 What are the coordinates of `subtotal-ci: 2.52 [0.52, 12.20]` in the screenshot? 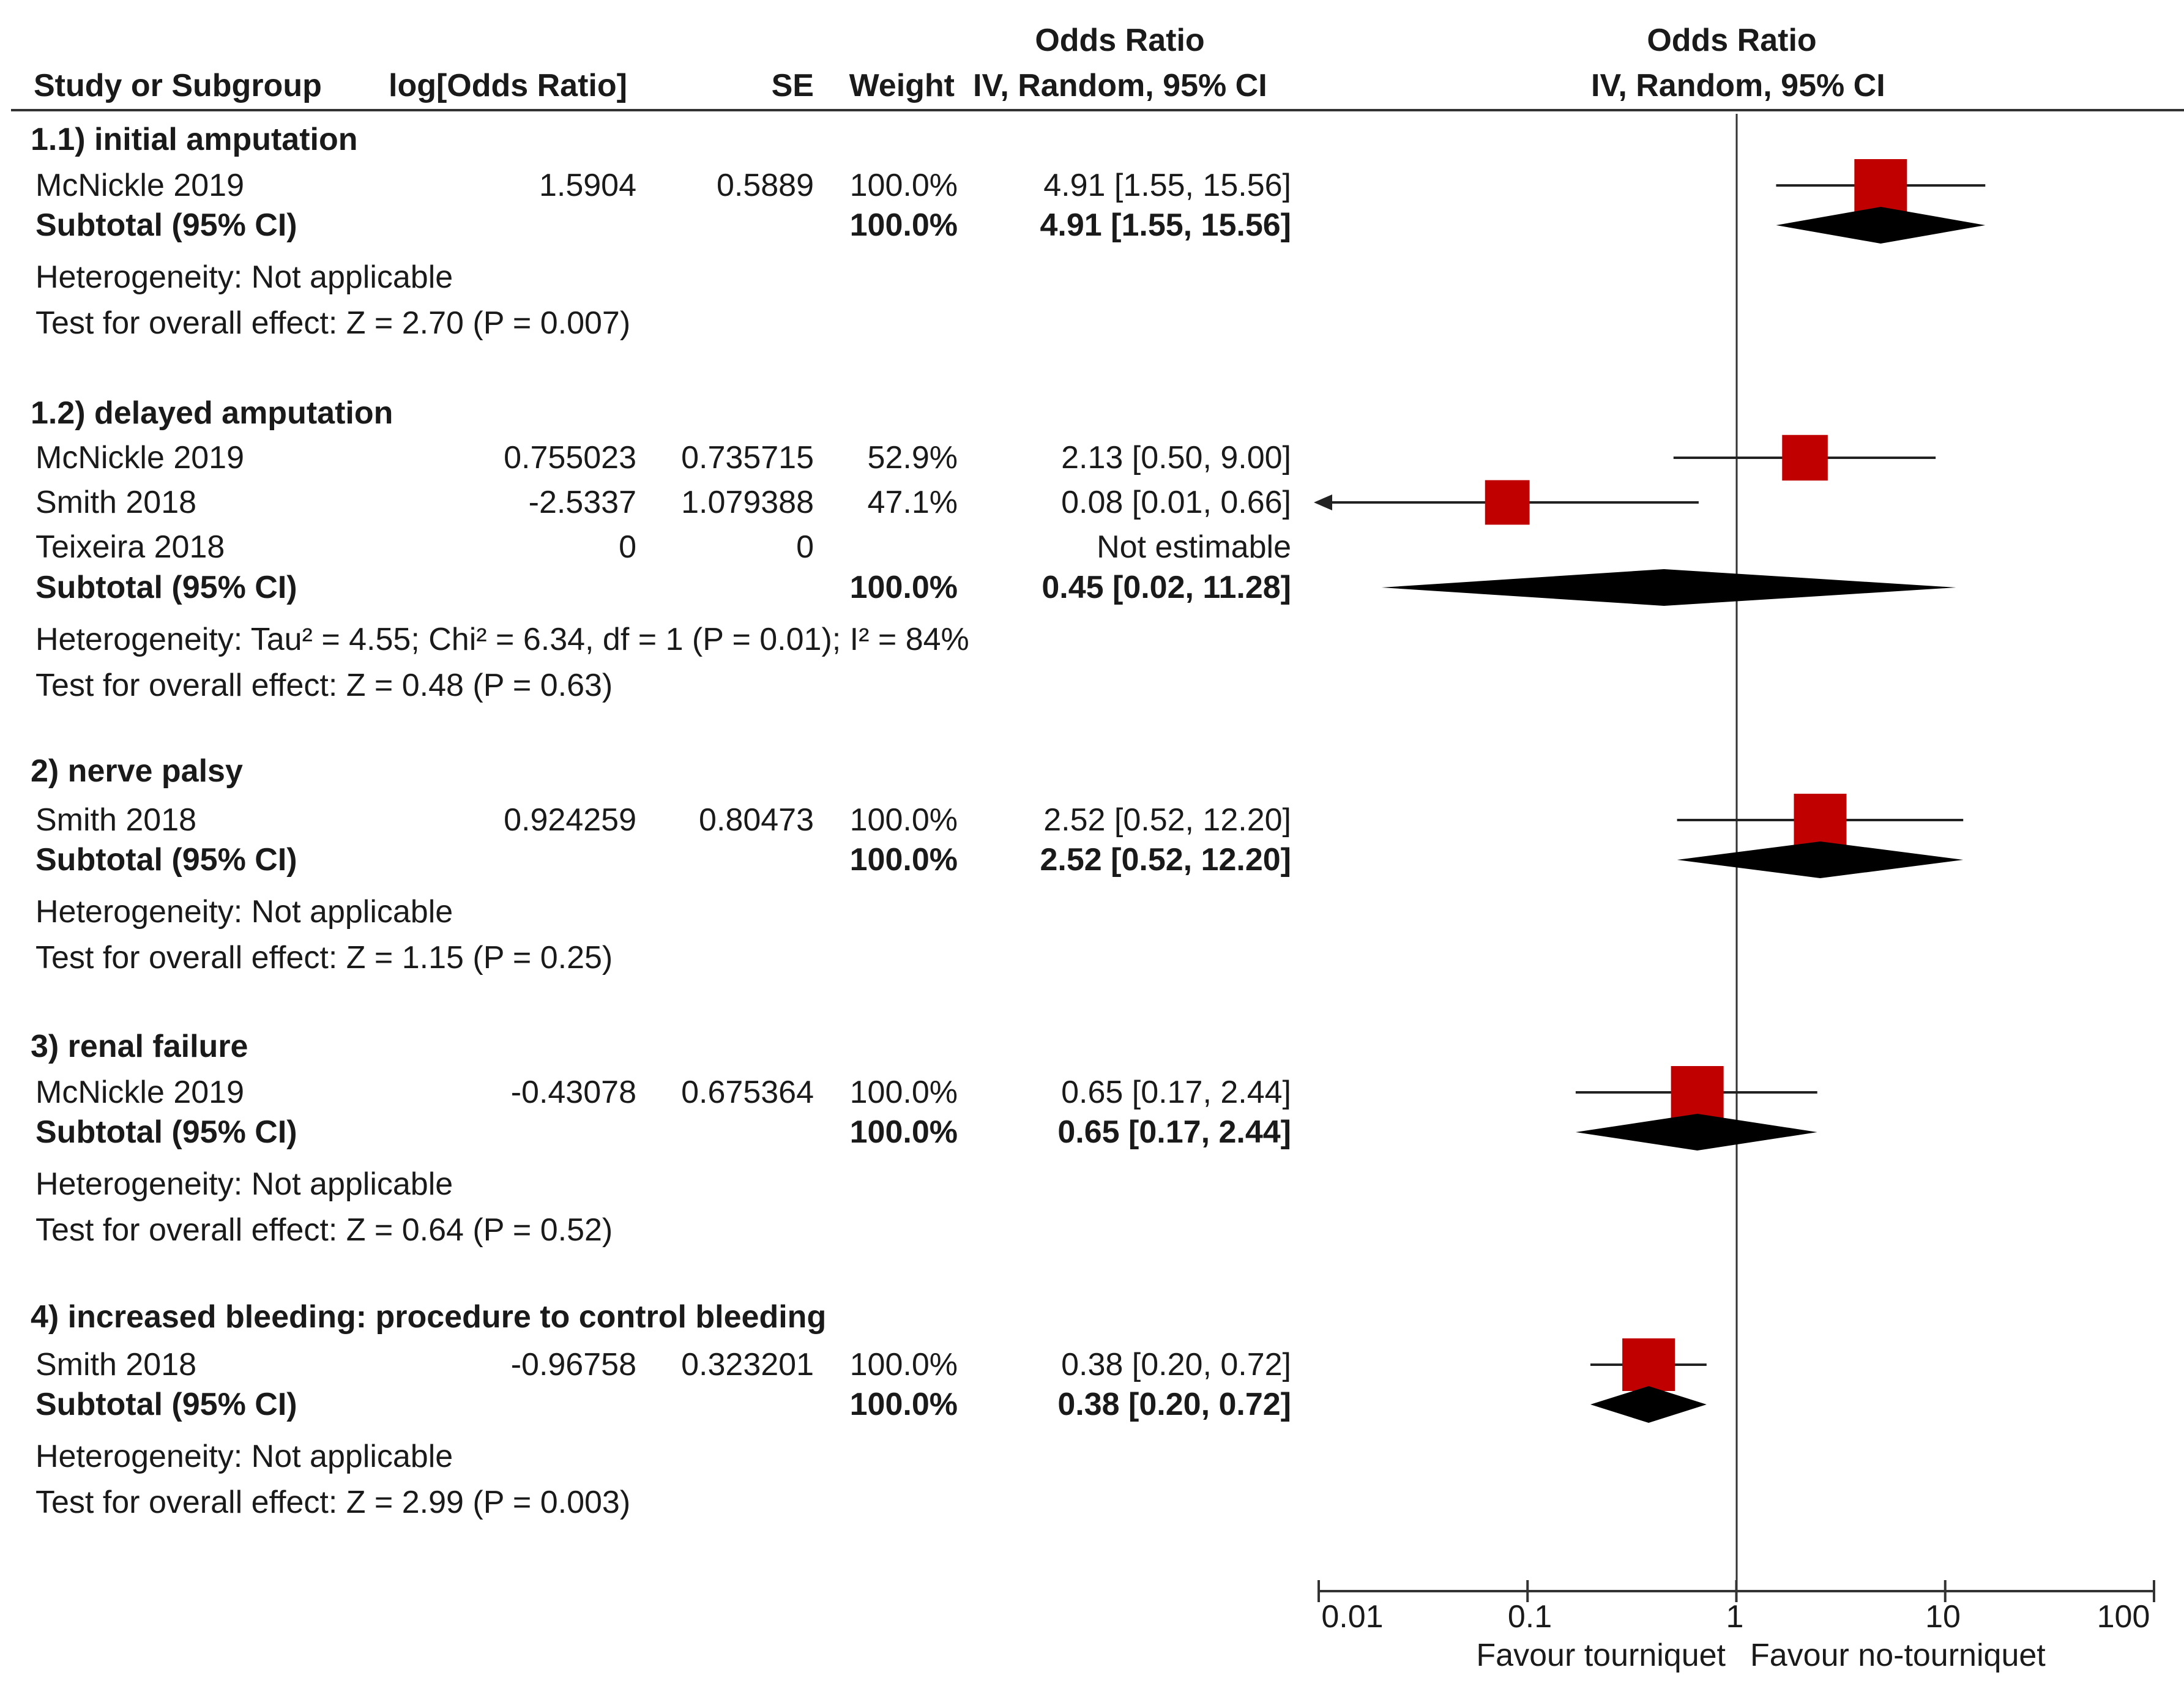 It's located at (1165, 860).